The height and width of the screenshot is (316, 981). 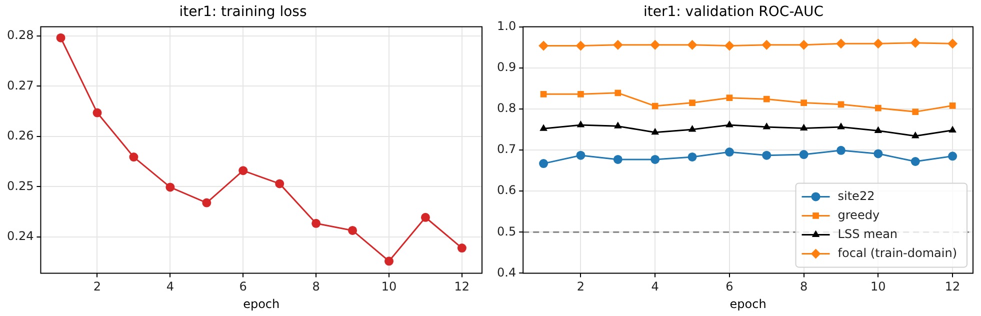 I want to click on y-tick-label: 0.27, so click(x=20, y=85).